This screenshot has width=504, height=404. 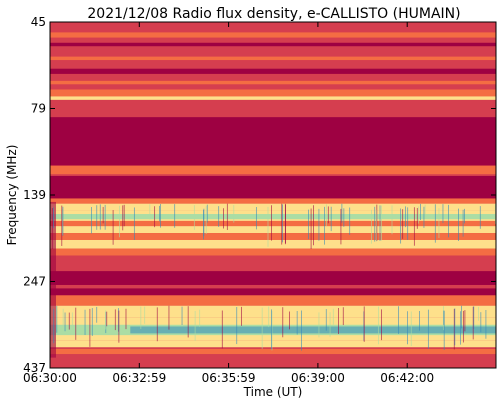 I want to click on x-axis-label: Time (UT), so click(x=273, y=392).